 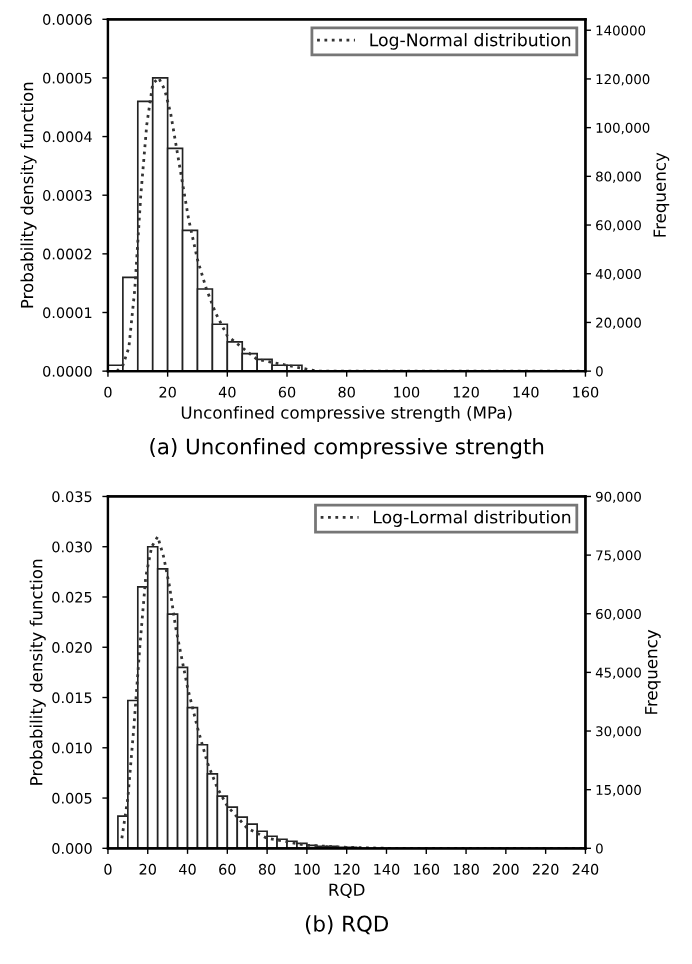 What do you see at coordinates (347, 890) in the screenshot?
I see `x-axis-title: RQD` at bounding box center [347, 890].